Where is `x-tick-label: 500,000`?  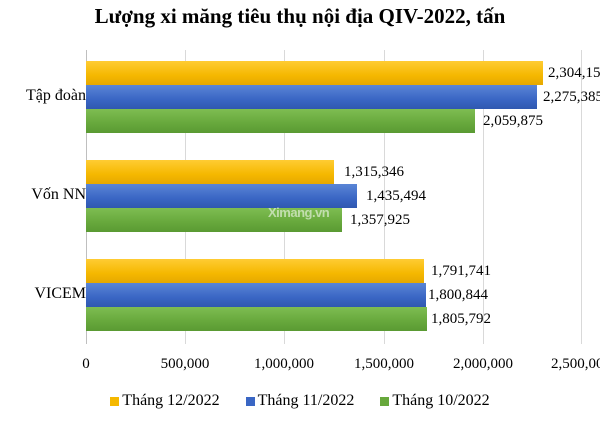 x-tick-label: 500,000 is located at coordinates (185, 364).